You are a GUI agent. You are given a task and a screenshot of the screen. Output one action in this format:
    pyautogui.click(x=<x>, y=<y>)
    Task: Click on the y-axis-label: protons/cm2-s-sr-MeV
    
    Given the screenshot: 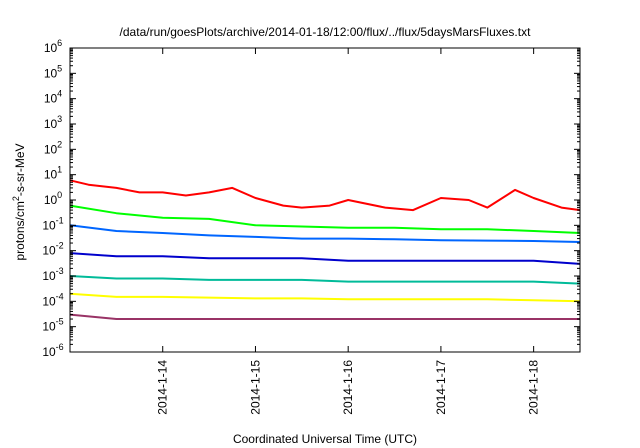 What is the action you would take?
    pyautogui.click(x=19, y=201)
    